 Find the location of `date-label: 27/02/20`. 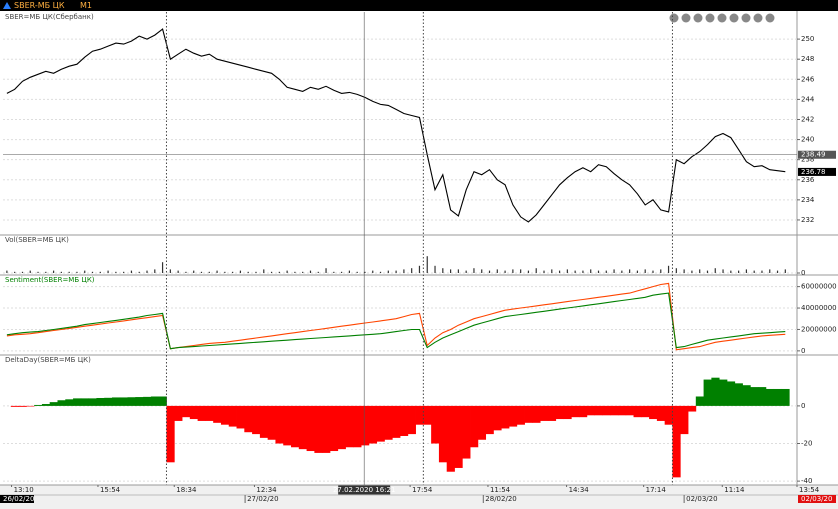

date-label: 27/02/20 is located at coordinates (262, 499).